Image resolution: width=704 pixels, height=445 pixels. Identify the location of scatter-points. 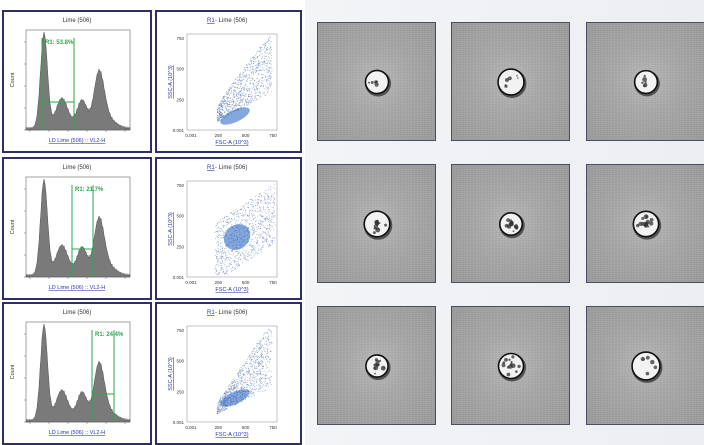
(244, 79).